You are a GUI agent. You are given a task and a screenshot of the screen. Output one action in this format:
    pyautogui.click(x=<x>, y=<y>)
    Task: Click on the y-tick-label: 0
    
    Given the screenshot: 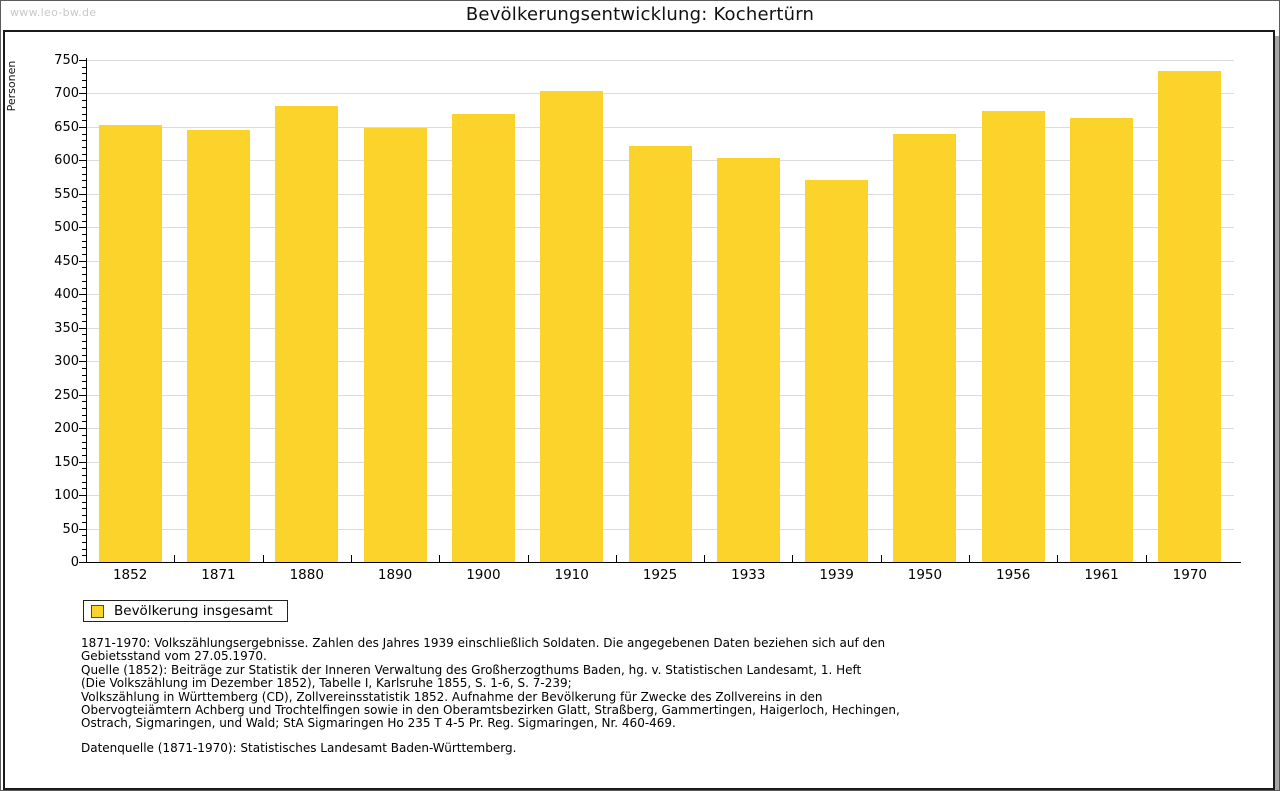 What is the action you would take?
    pyautogui.click(x=74, y=562)
    